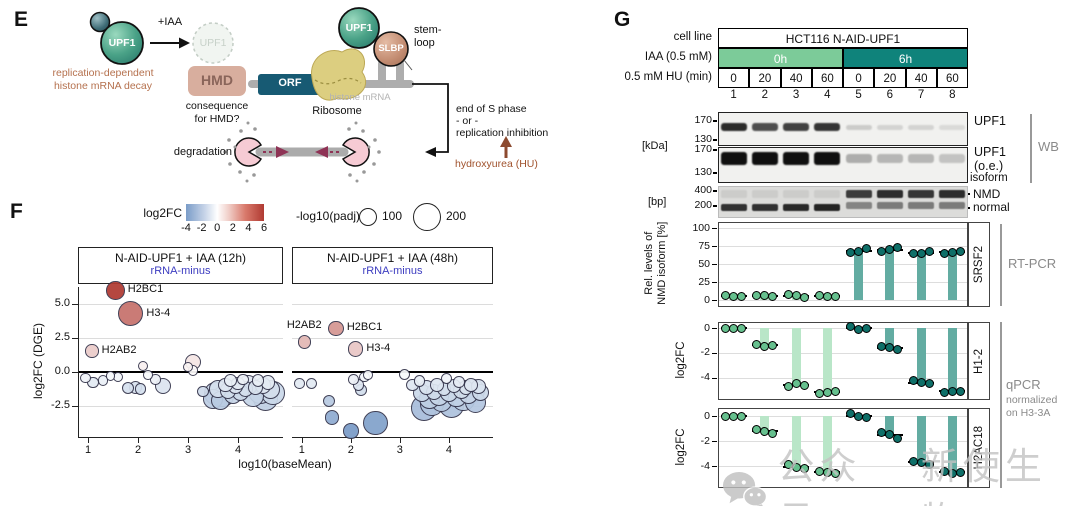 The height and width of the screenshot is (506, 1080). I want to click on panel-g-label: G, so click(622, 19).